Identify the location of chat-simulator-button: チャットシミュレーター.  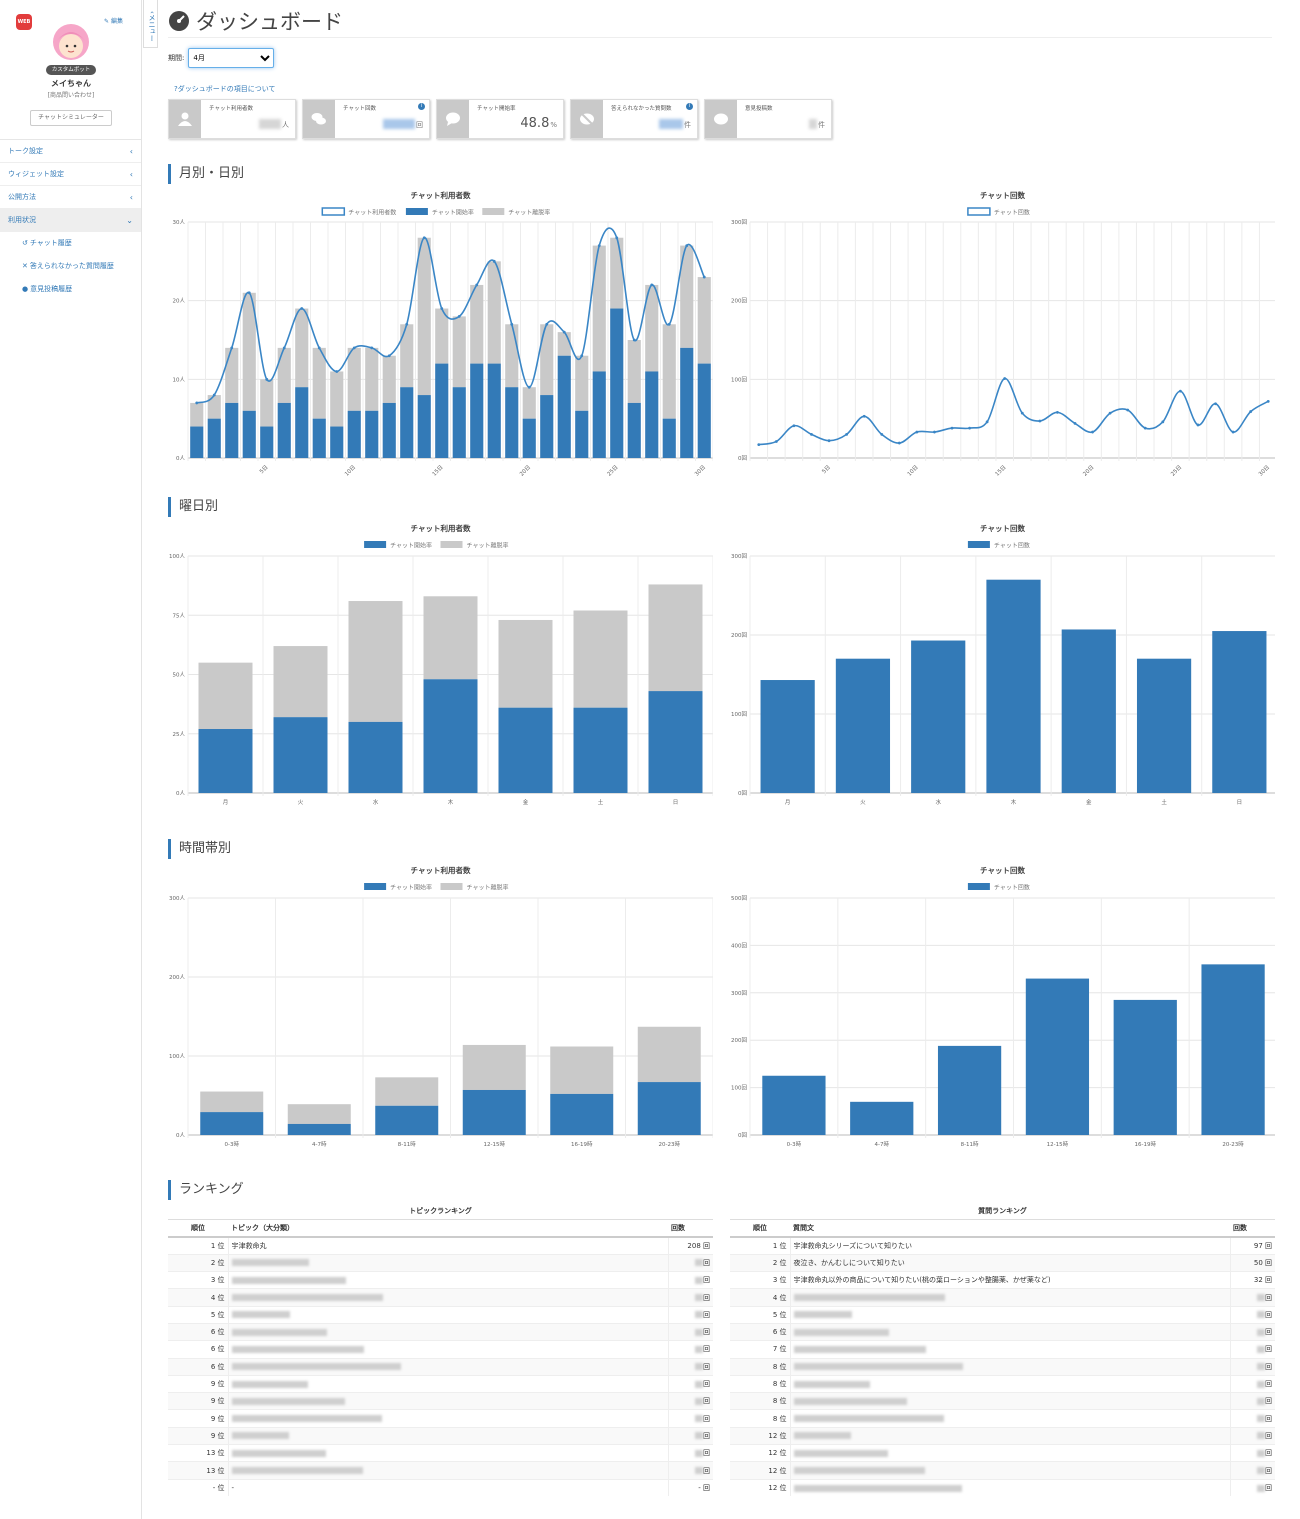
(71, 118).